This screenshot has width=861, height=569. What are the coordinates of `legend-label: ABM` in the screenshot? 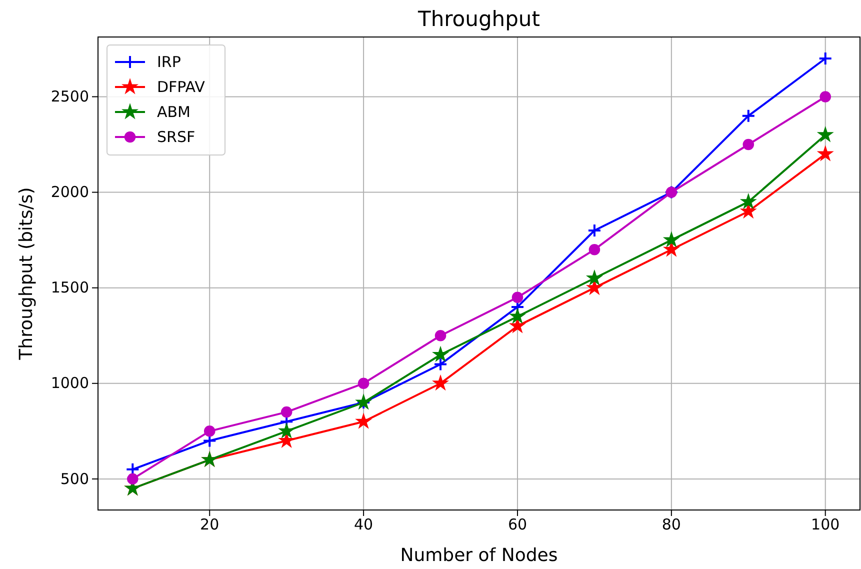 It's located at (173, 112).